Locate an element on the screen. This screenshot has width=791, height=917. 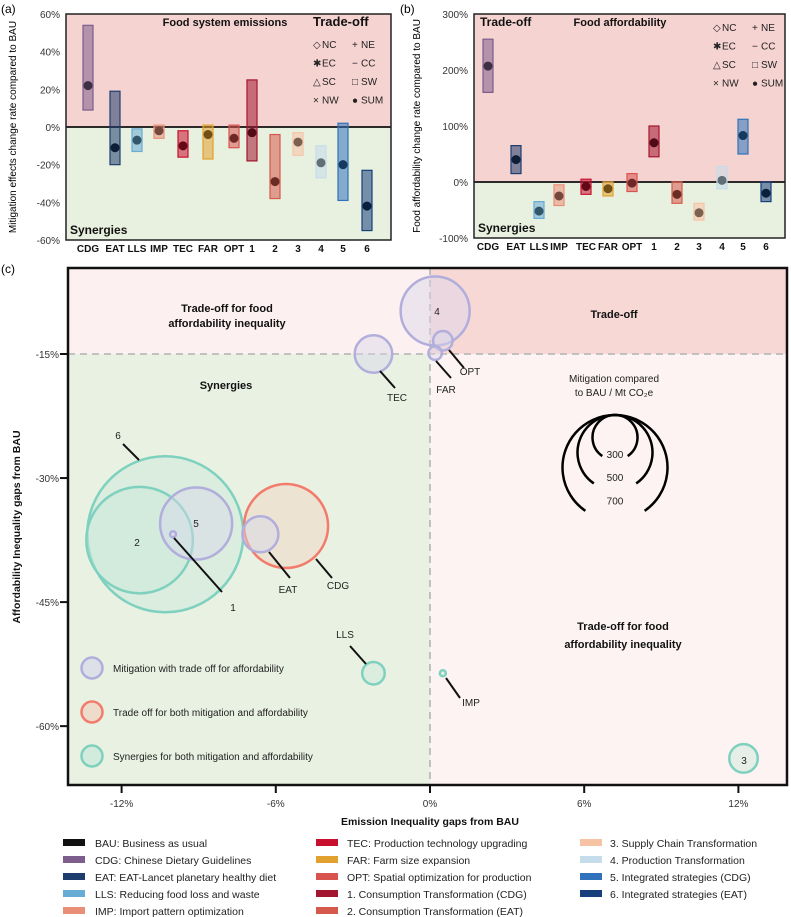
x-tick-label: 0% is located at coordinates (430, 804).